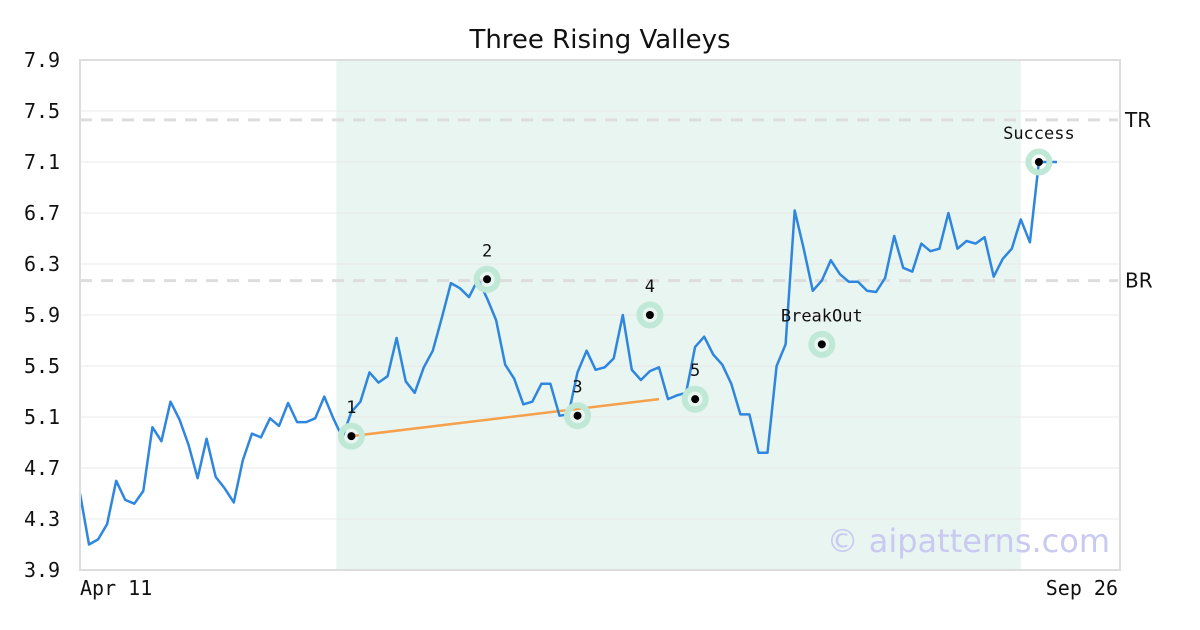 This screenshot has width=1200, height=630. Describe the element at coordinates (116, 588) in the screenshot. I see `x-tick-label: Apr 11` at that location.